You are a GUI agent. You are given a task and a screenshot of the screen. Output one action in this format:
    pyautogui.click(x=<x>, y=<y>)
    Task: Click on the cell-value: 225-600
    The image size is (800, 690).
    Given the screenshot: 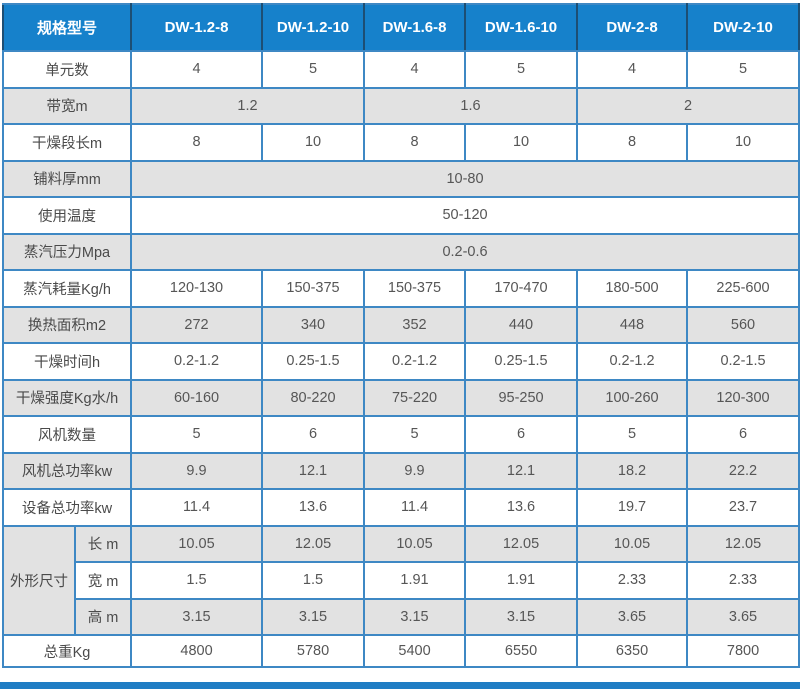 What is the action you would take?
    pyautogui.click(x=743, y=288)
    